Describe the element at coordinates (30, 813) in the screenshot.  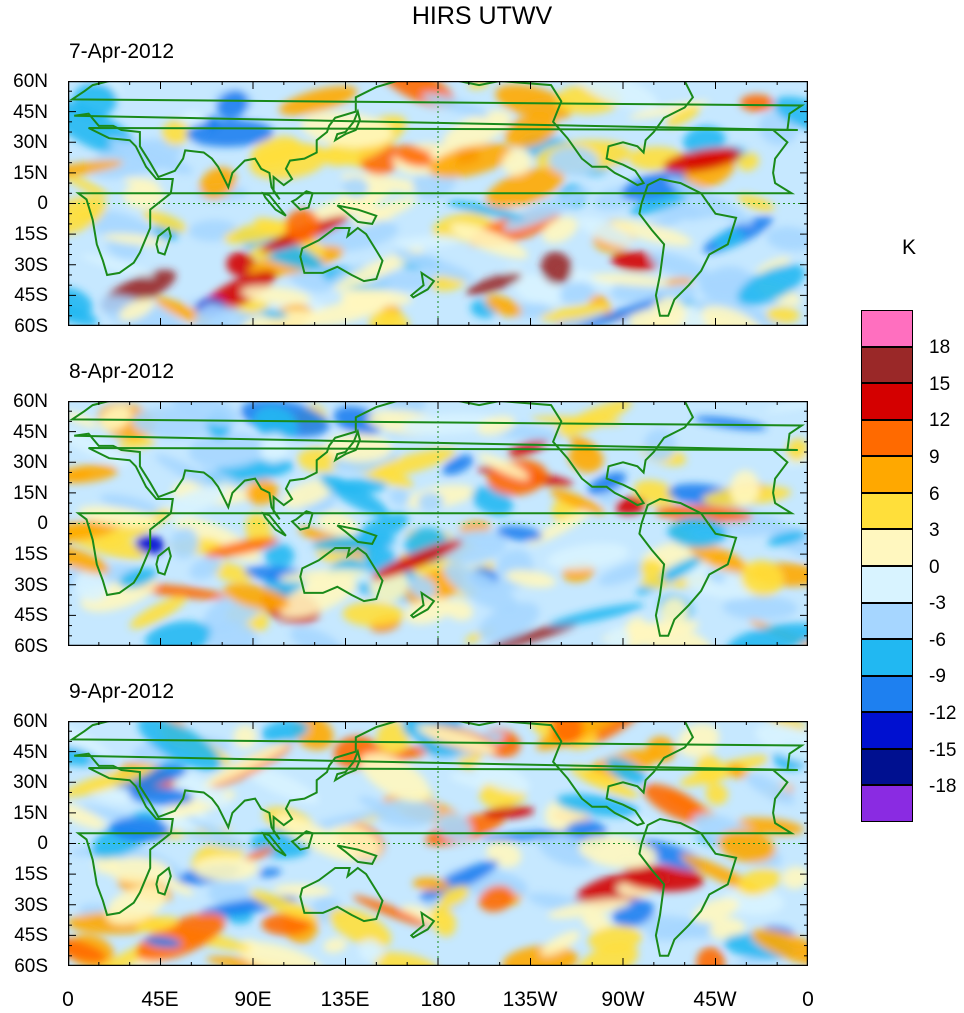
I see `lat-label: 15N` at that location.